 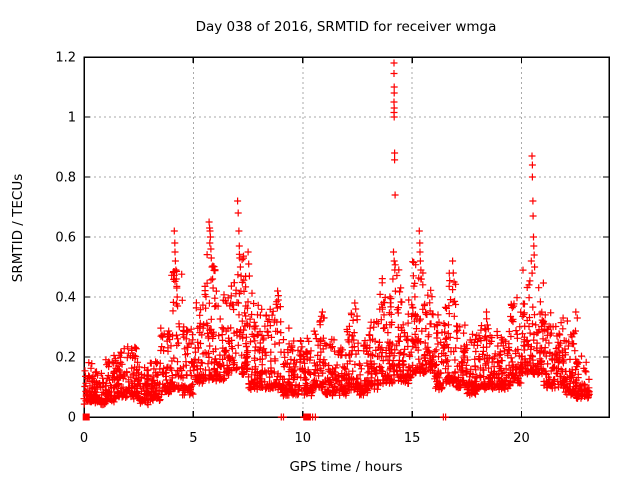 I want to click on x-tick-label: 5, so click(x=193, y=438).